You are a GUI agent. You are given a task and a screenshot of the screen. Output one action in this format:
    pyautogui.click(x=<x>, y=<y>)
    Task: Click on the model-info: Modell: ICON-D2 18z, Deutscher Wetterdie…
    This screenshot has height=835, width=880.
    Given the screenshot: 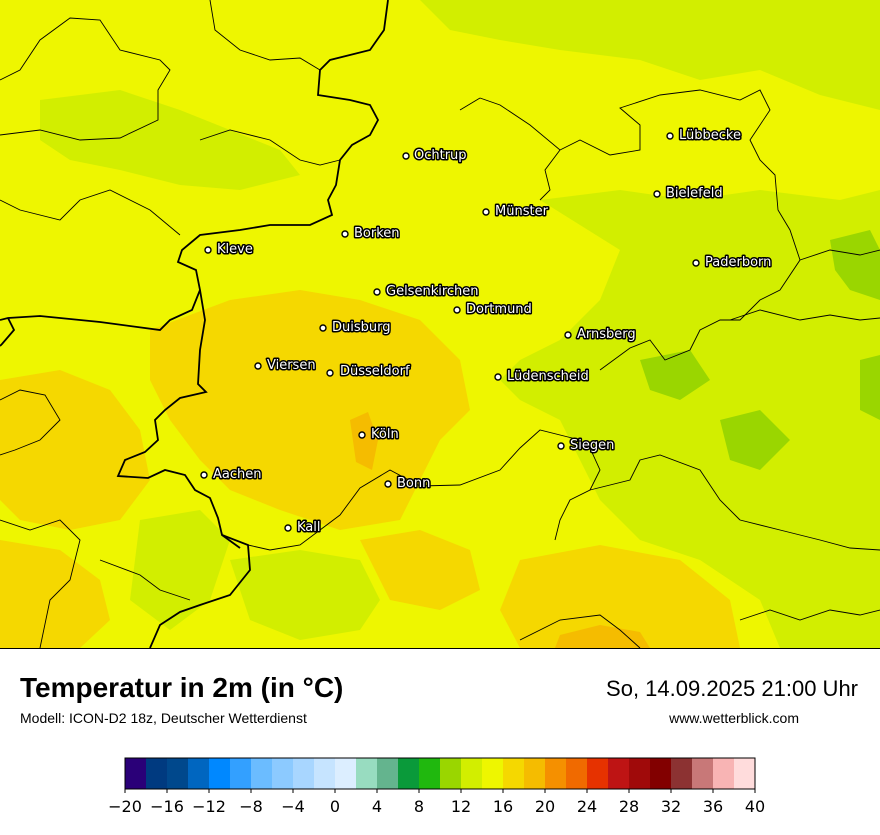 What is the action you would take?
    pyautogui.click(x=163, y=718)
    